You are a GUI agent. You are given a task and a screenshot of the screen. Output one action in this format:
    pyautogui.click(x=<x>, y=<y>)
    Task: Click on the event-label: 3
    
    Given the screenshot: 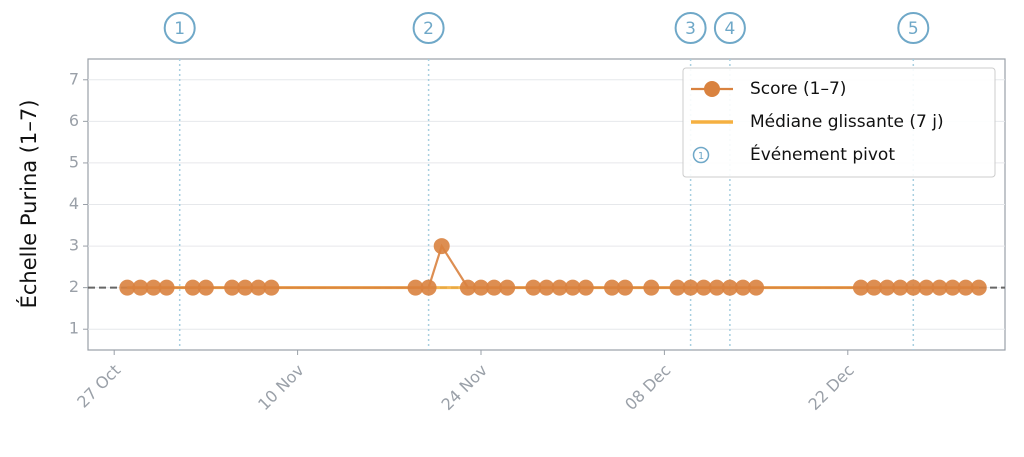 What is the action you would take?
    pyautogui.click(x=690, y=29)
    